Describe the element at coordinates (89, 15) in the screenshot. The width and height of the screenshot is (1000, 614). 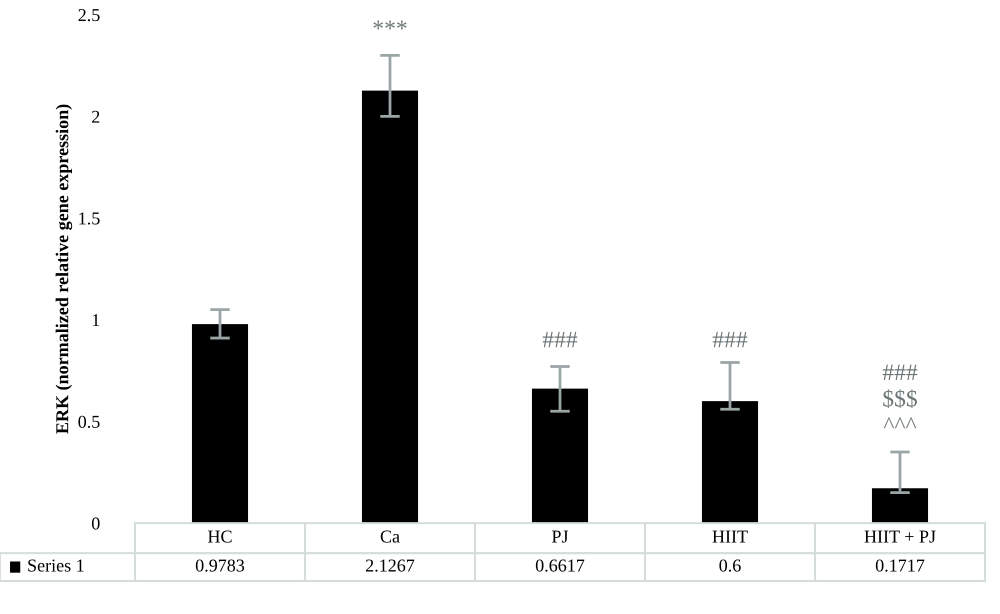
I see `y-tick-label: 2.5` at that location.